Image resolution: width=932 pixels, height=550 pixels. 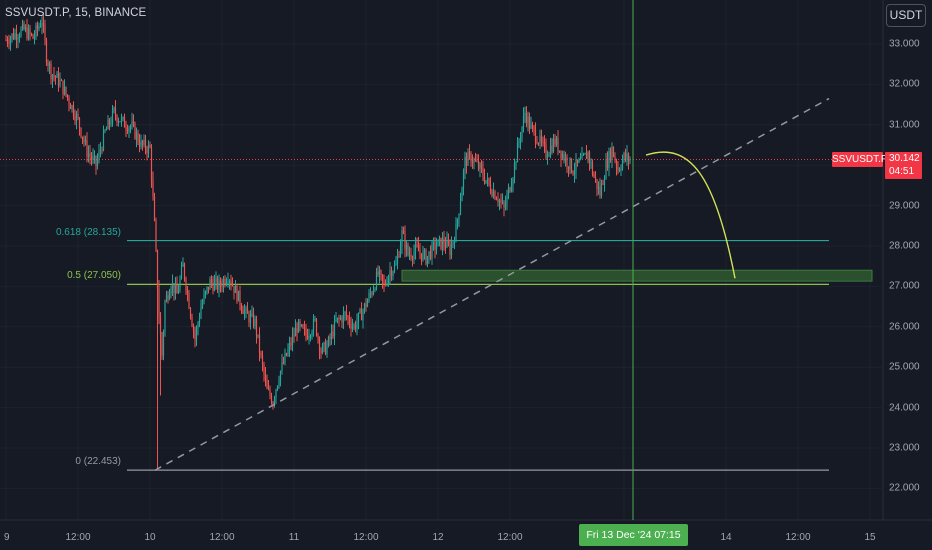 I want to click on fib-05-label: 0.5 (27.050), so click(x=94, y=276).